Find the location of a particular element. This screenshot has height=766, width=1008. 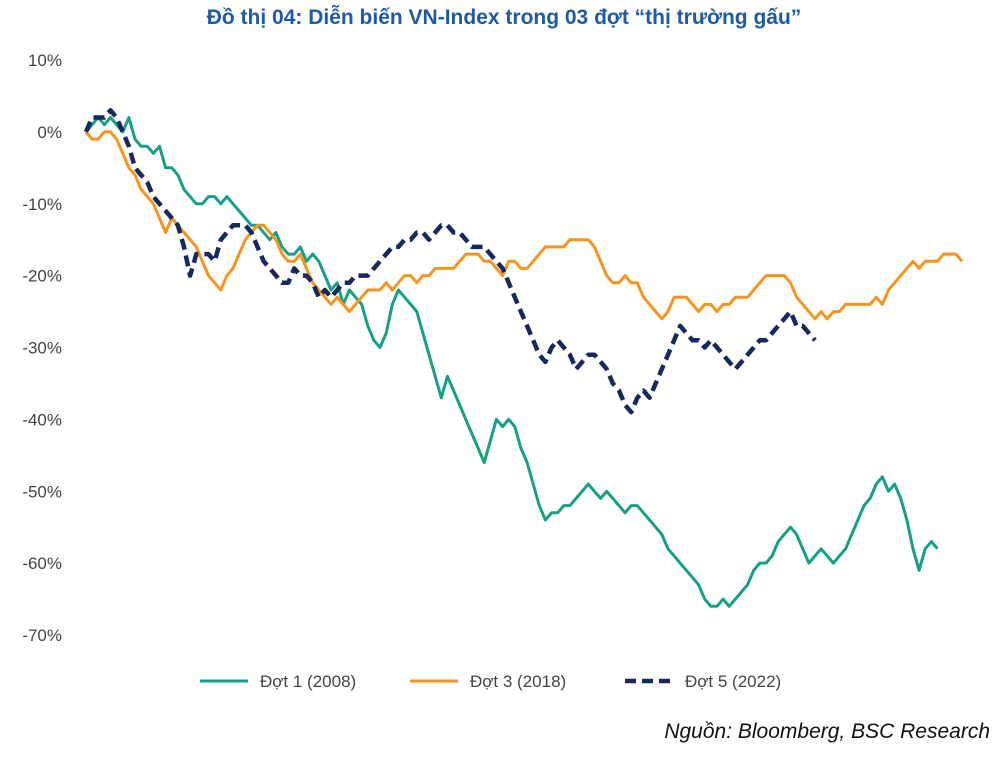

y-tick-label: -40% is located at coordinates (42, 419).